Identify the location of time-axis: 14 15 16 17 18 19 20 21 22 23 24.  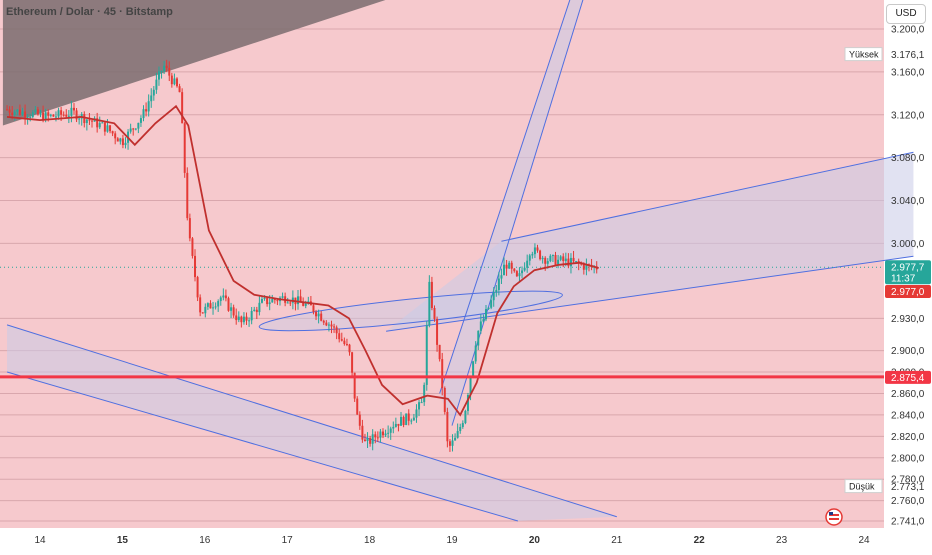
(452, 540).